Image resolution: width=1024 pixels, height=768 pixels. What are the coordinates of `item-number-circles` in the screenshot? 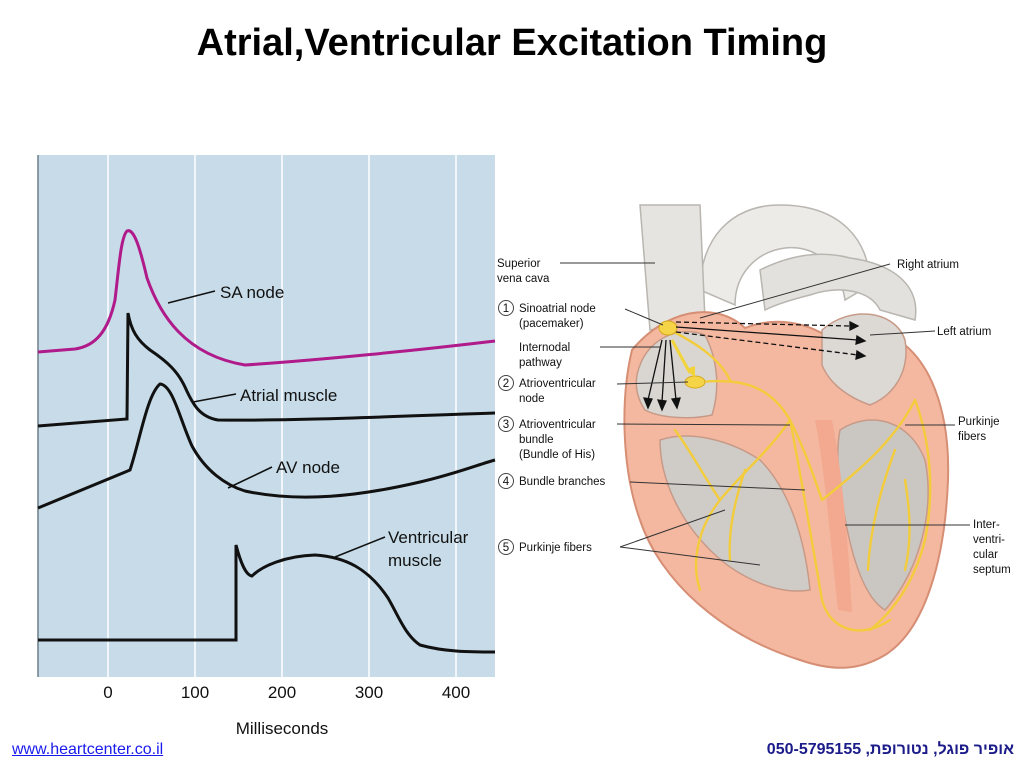 It's located at (506, 427).